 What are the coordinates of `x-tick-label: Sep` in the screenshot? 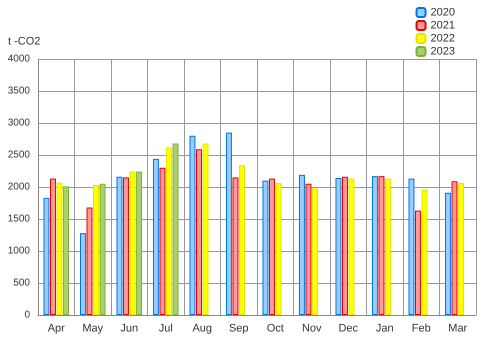 It's located at (238, 328).